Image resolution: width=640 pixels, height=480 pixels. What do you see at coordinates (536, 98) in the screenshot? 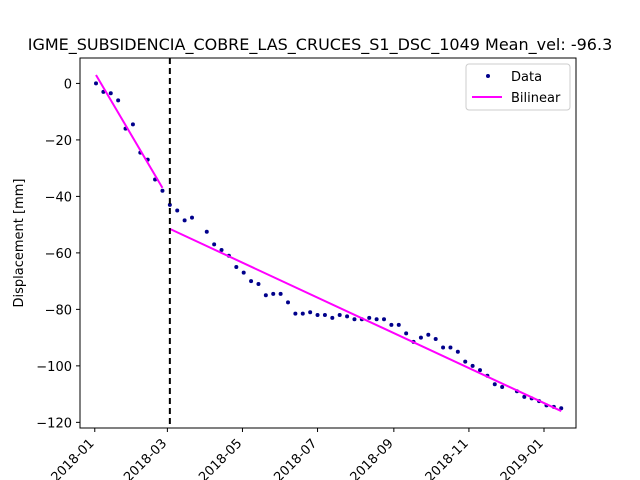
I see `legend-bilinear-label: Bilinear` at bounding box center [536, 98].